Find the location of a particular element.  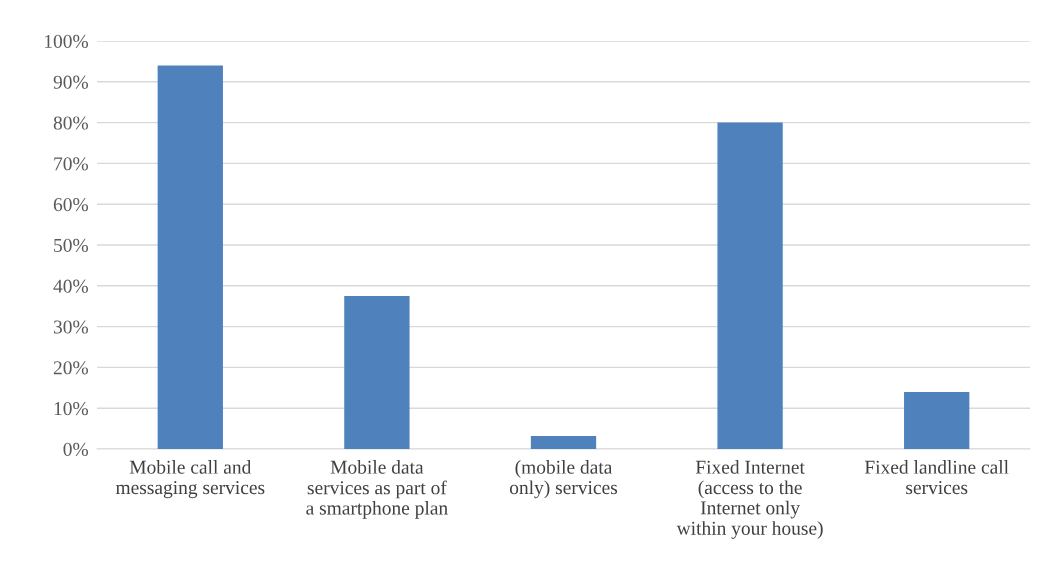

y-tick-label: 70% is located at coordinates (71, 164).